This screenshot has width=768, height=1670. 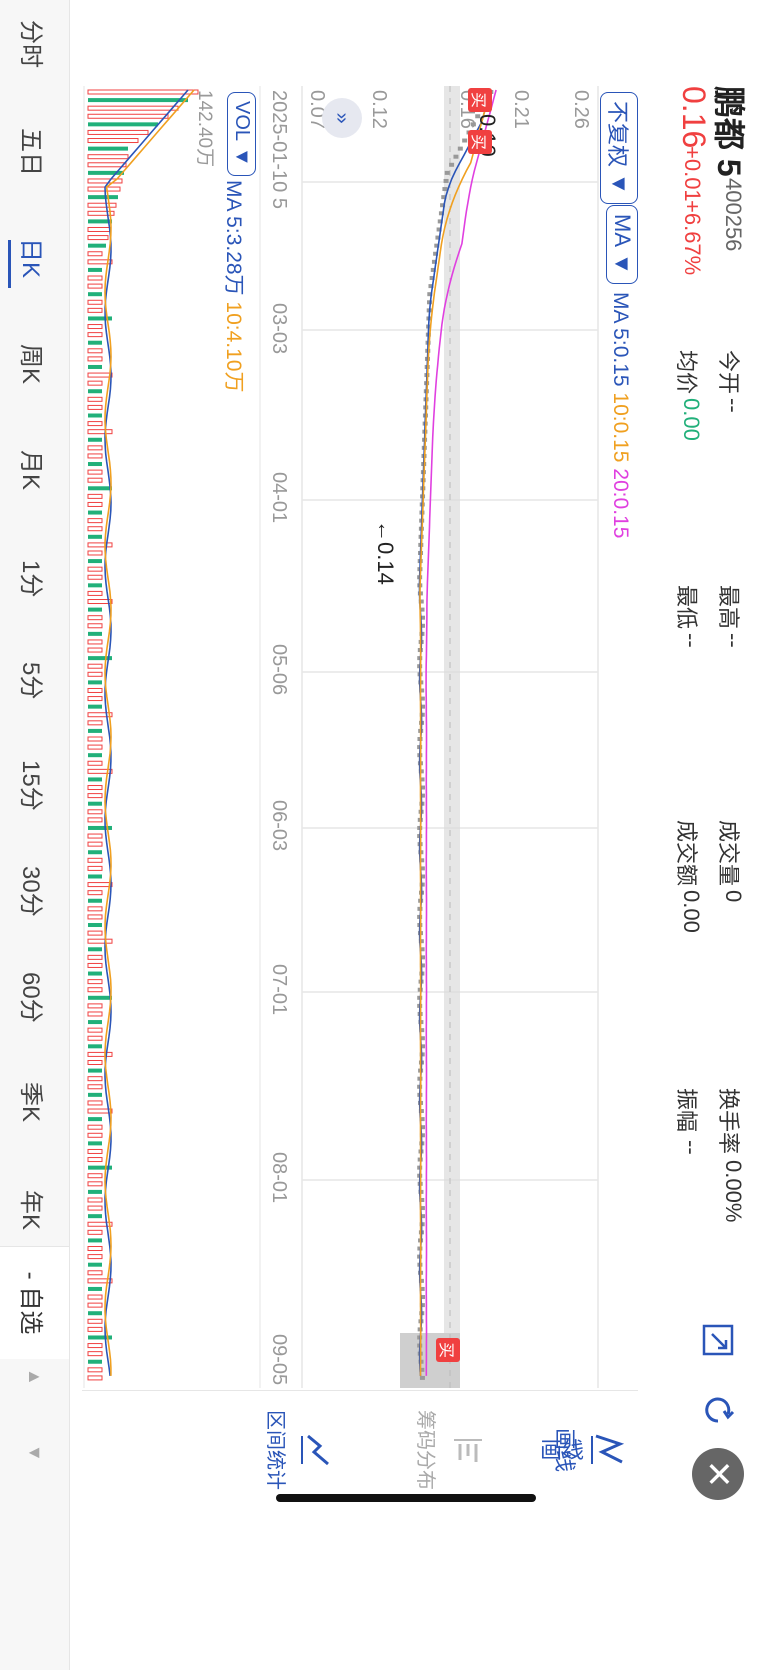 What do you see at coordinates (35, 1377) in the screenshot?
I see `scroll-up-icon: ▲` at bounding box center [35, 1377].